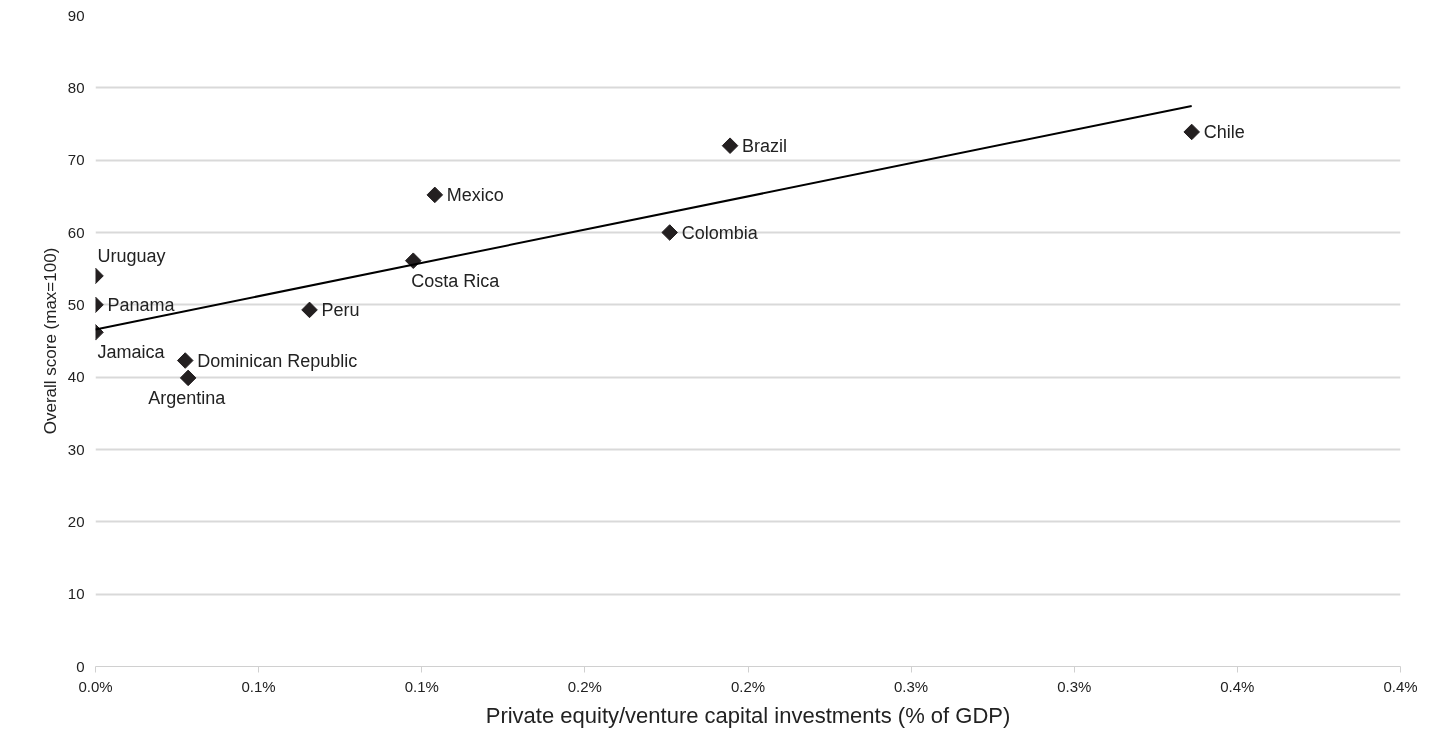 This screenshot has width=1455, height=740. Describe the element at coordinates (76, 87) in the screenshot. I see `y-tick-label: 80` at that location.